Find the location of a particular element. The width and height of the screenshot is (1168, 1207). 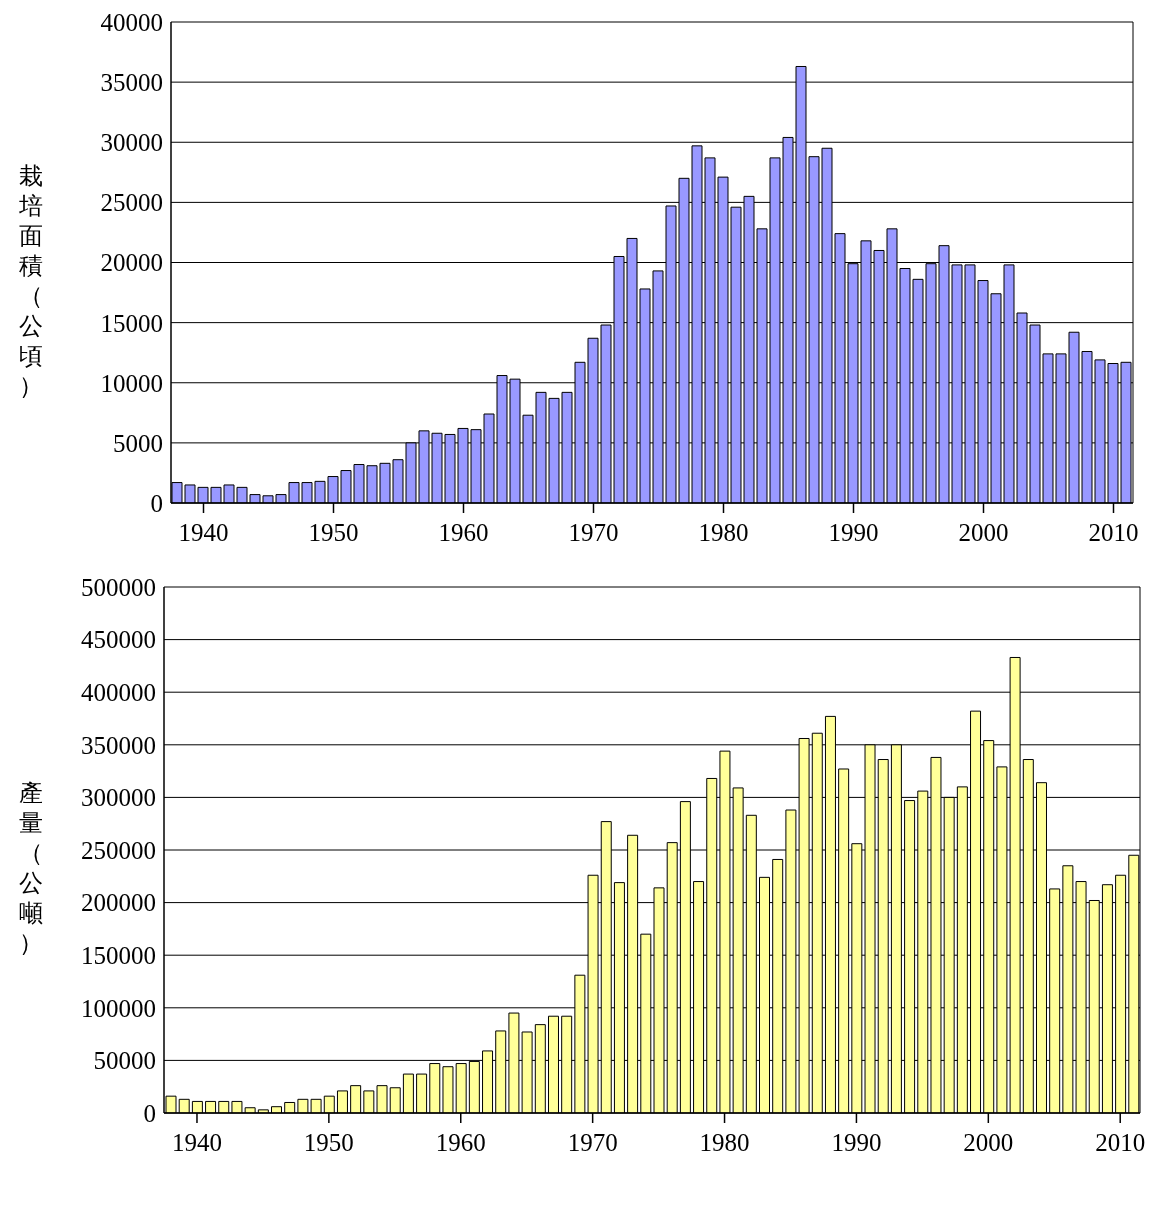

y-tick-label: 5000 is located at coordinates (138, 443).